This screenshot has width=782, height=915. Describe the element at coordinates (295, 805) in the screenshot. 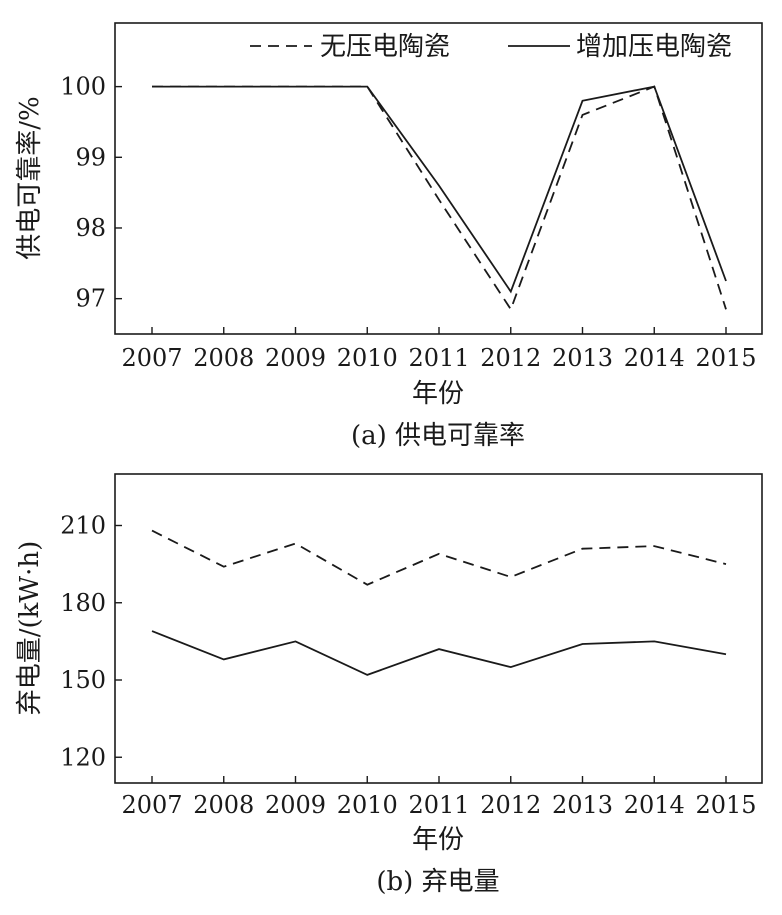

I see `panel-b-x-tick-label: 2009` at that location.